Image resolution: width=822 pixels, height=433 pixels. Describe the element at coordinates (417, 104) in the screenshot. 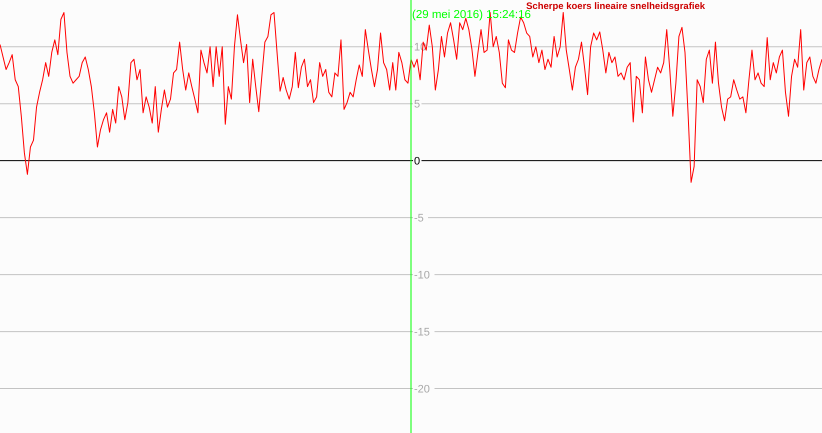

I see `y-tick-label: 5` at that location.